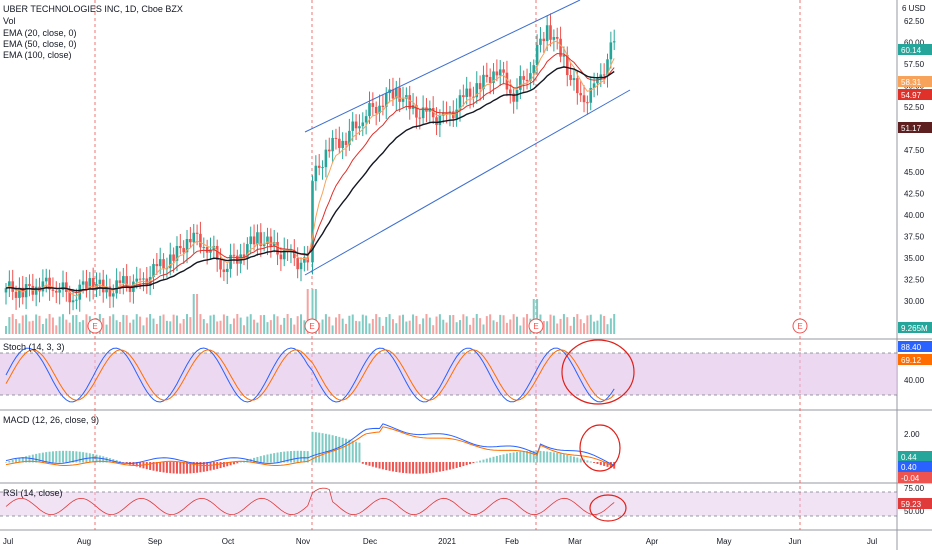 The image size is (932, 550). I want to click on price-tick: 62.50, so click(914, 21).